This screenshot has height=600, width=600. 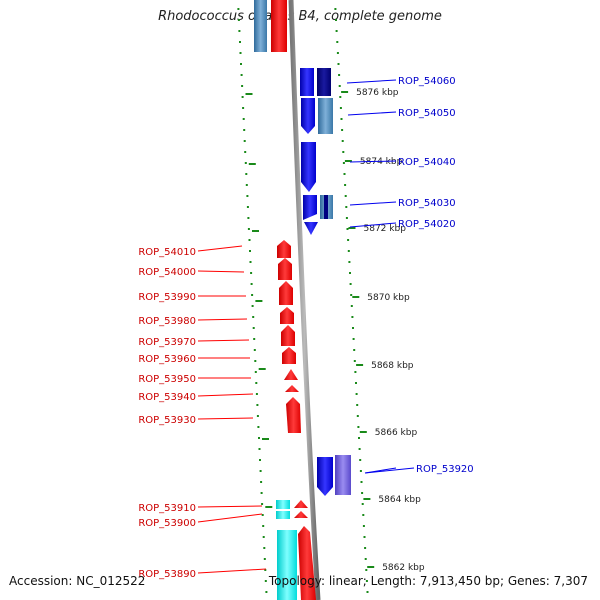 I want to click on scale-label: 5874 kbp, so click(x=381, y=162).